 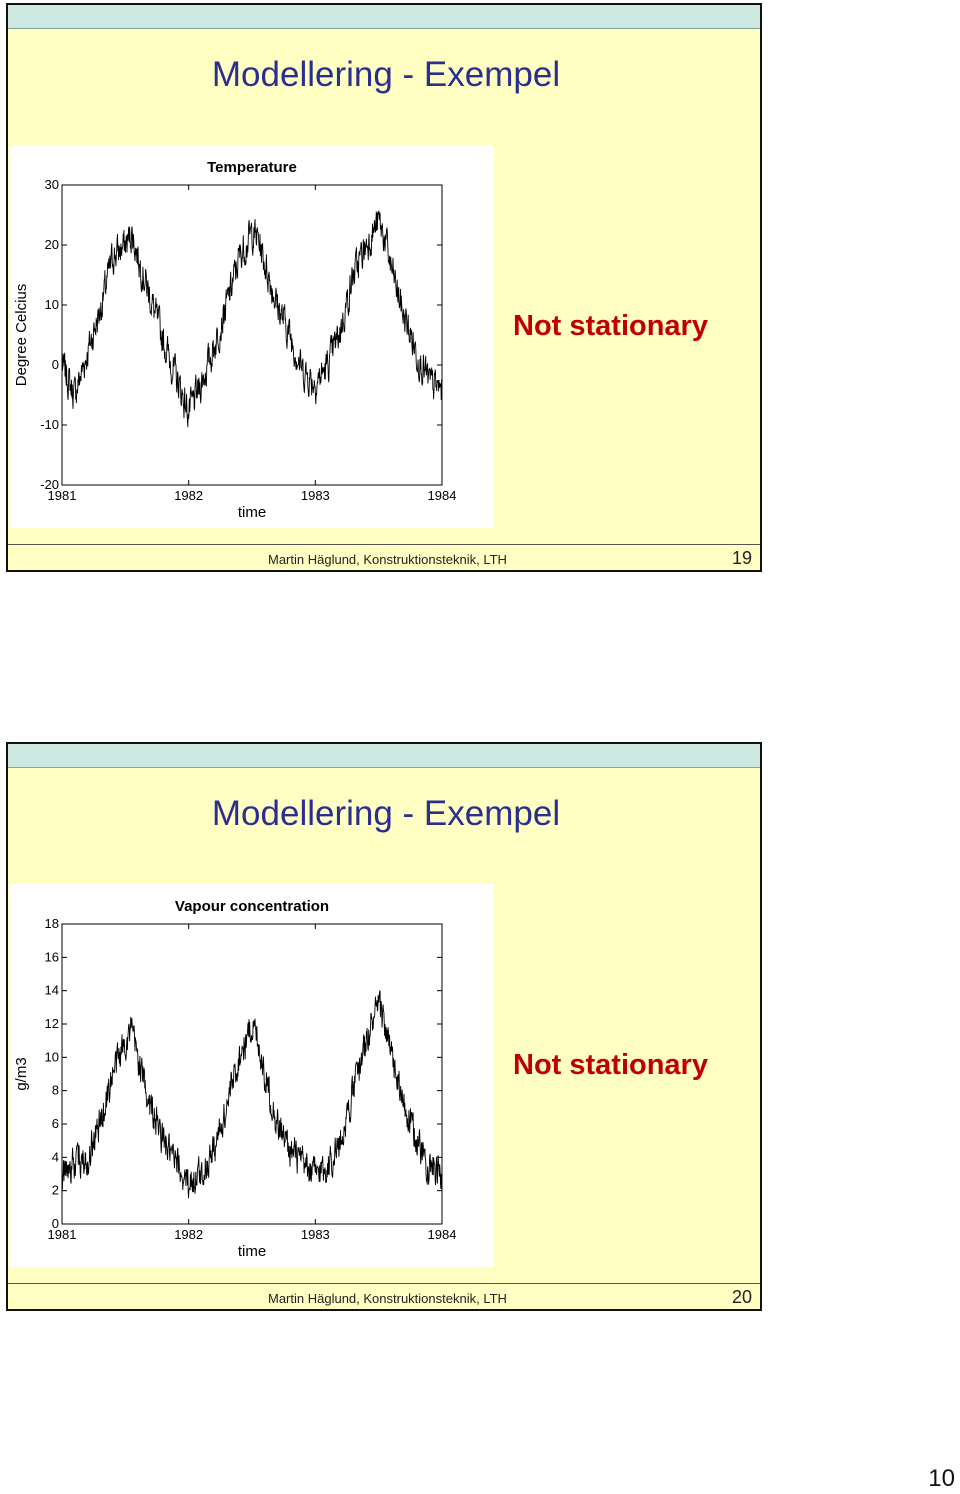 I want to click on y-tick-label: 4, so click(x=55, y=1156).